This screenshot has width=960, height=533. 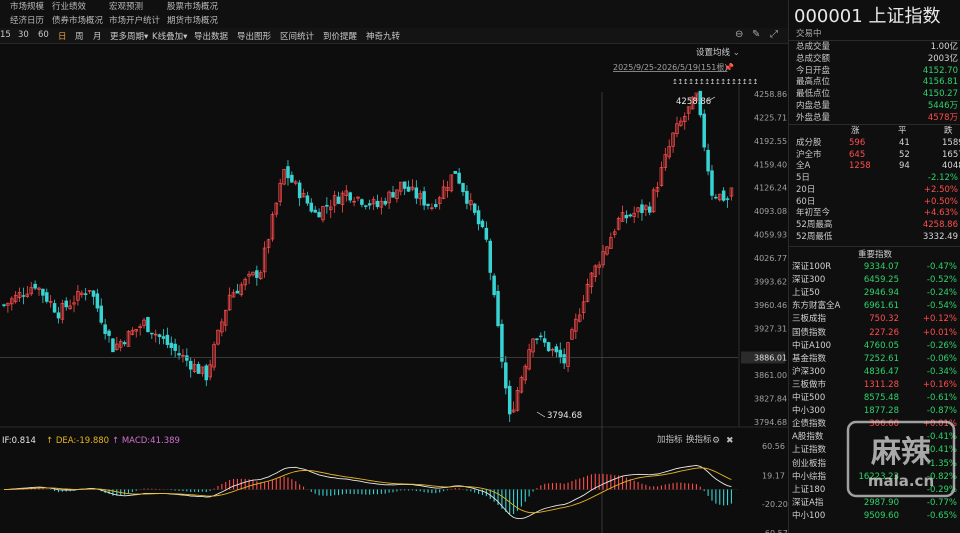 What do you see at coordinates (699, 439) in the screenshot?
I see `switch-indicator-button: 换指标` at bounding box center [699, 439].